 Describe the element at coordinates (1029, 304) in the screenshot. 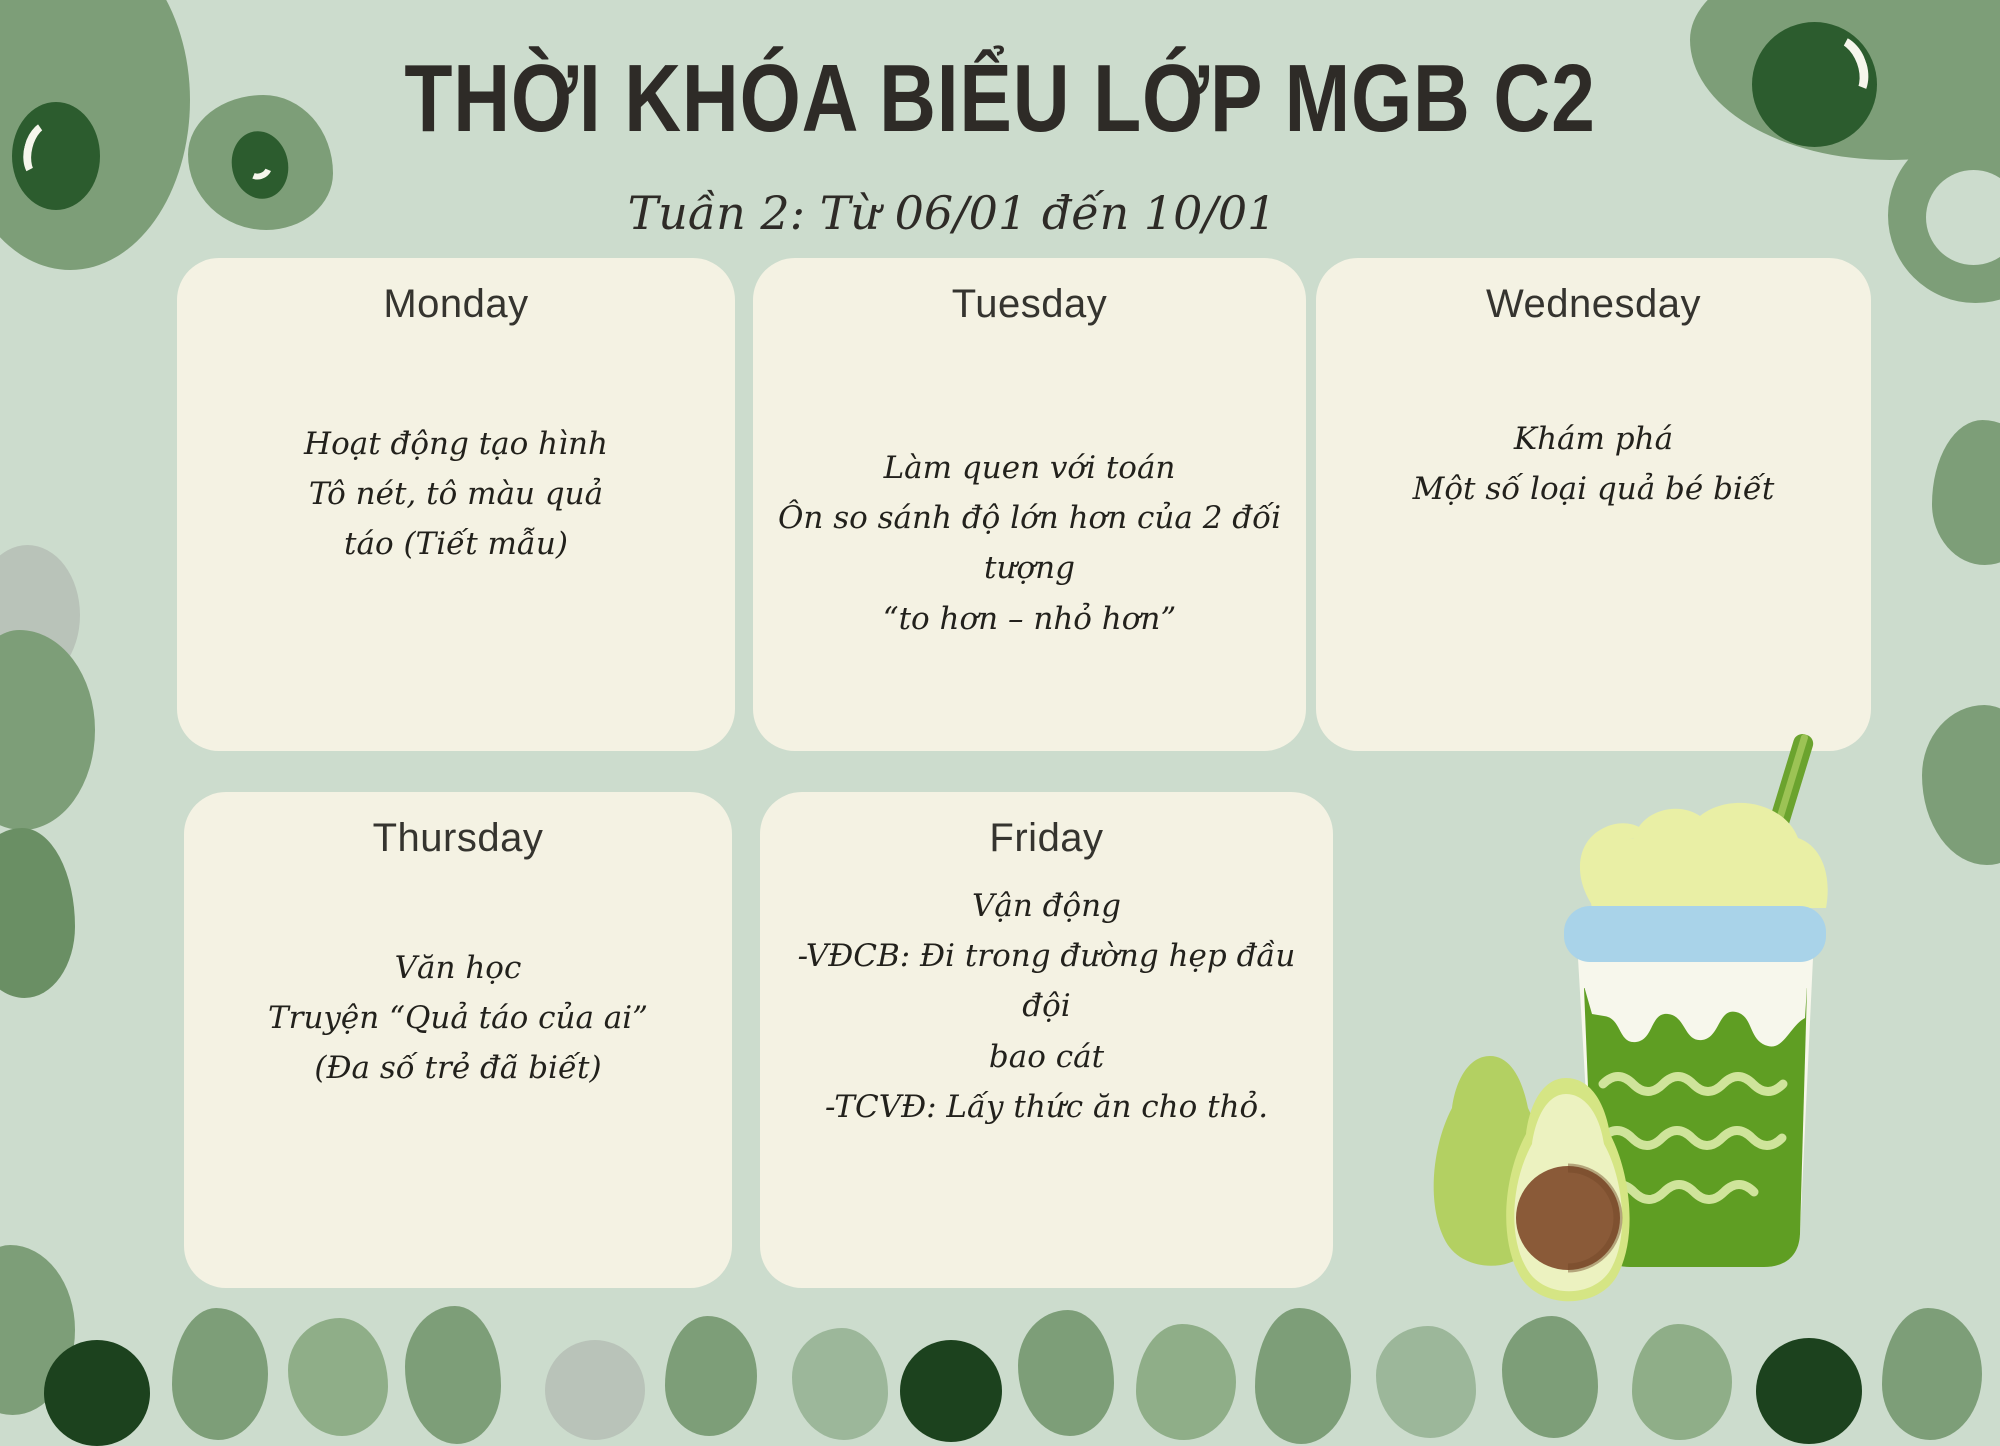

I see `day-label: Tuesday` at that location.